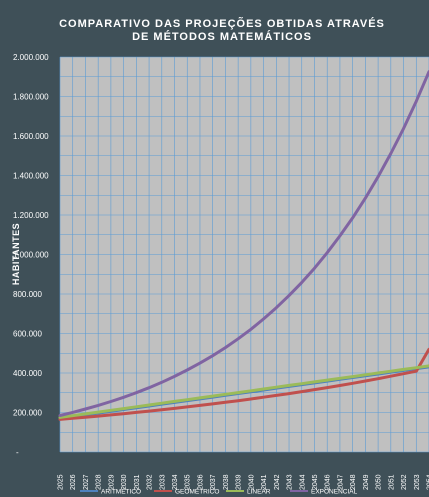 The height and width of the screenshot is (497, 429). I want to click on x-tick-label: 2040, so click(251, 482).